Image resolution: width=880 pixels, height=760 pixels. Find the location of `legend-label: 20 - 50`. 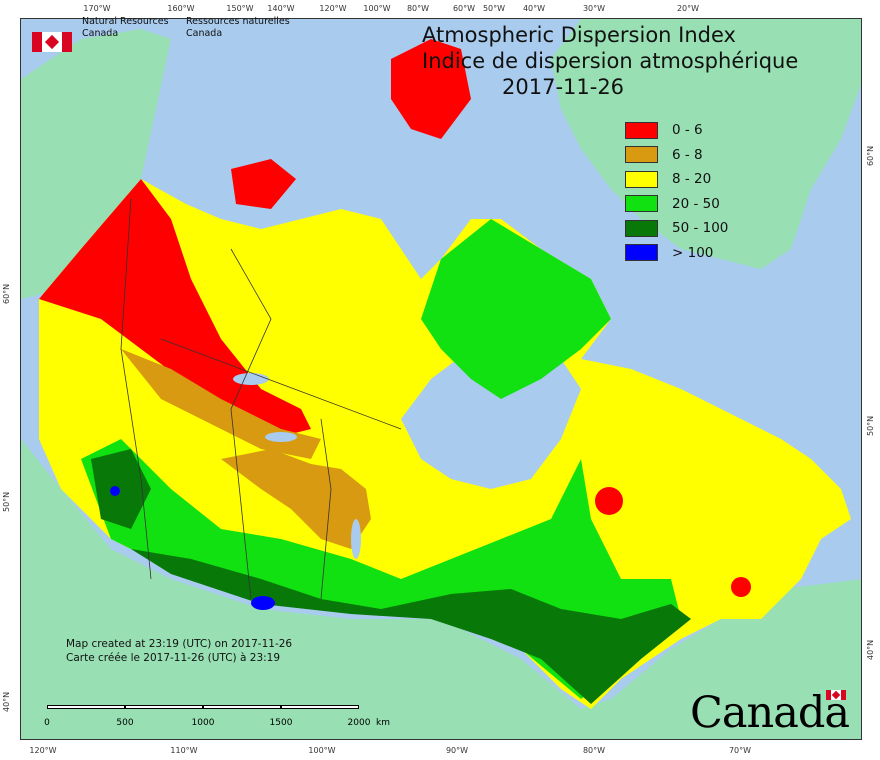

legend-label: 20 - 50 is located at coordinates (696, 203).